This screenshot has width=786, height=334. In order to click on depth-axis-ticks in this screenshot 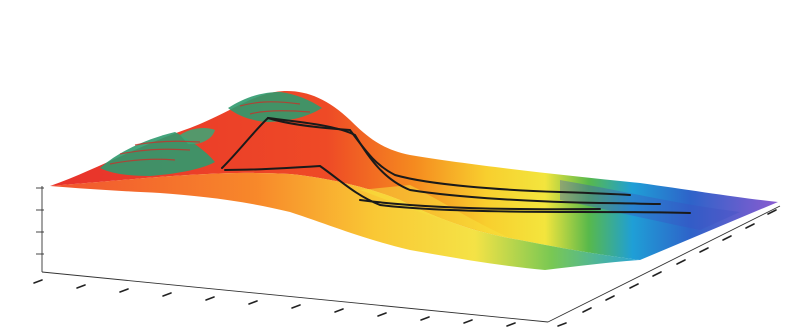, I will do `click(667, 268)`.